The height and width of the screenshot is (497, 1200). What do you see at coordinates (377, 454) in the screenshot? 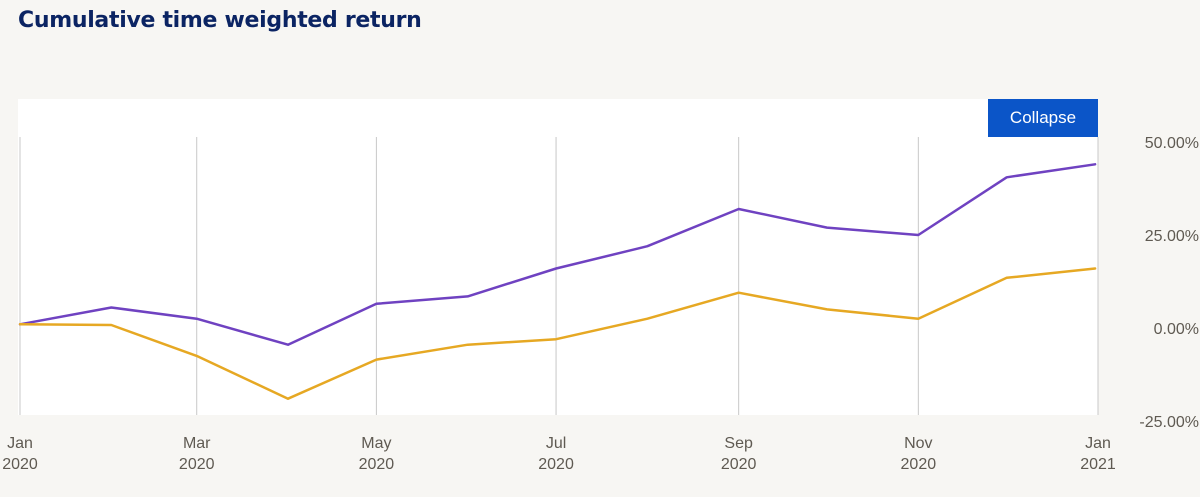
I see `x-tick-label: May 2020` at bounding box center [377, 454].